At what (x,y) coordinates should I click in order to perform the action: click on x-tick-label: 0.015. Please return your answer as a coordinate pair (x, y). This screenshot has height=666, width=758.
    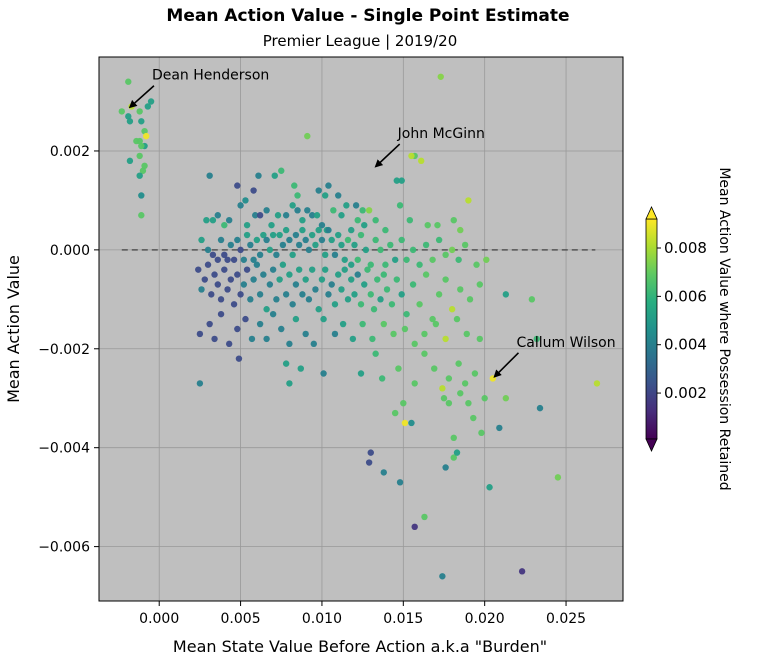
    Looking at the image, I should click on (403, 619).